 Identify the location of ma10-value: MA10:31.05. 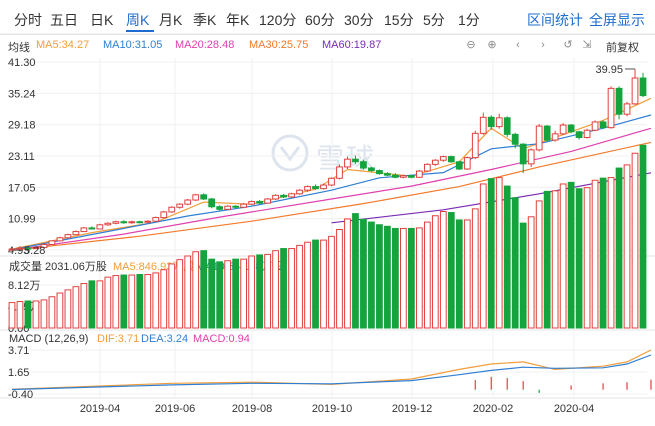
(133, 45).